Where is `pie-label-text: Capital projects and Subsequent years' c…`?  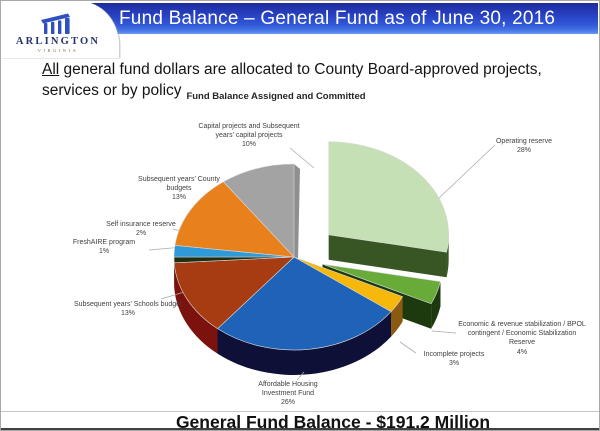 pie-label-text: Capital projects and Subsequent years' c… is located at coordinates (249, 131).